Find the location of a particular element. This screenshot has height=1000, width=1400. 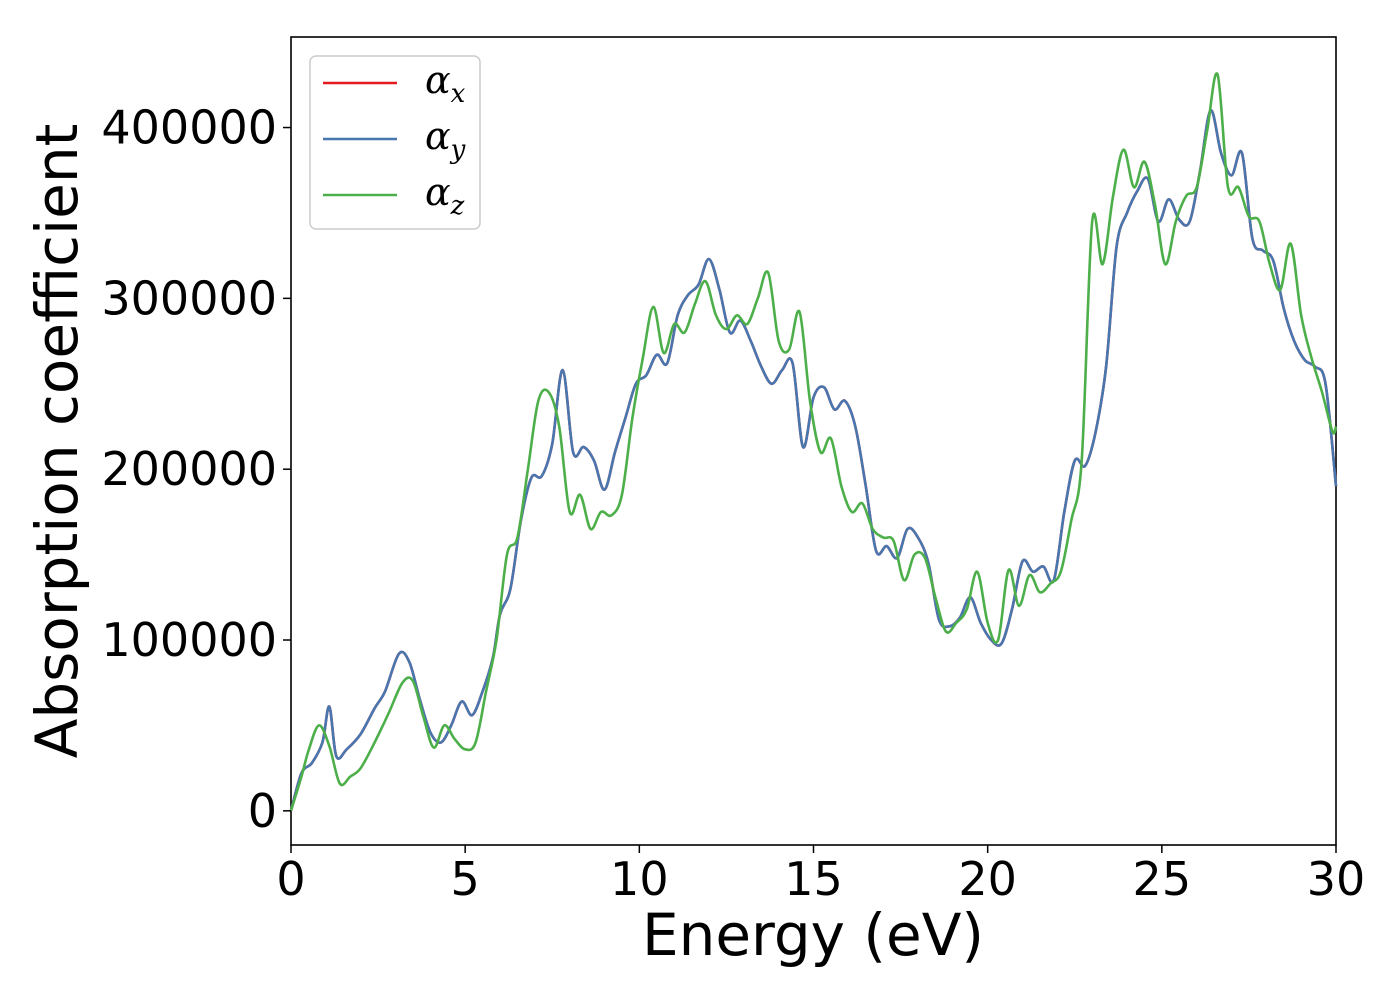

x-ticks: 0 5 10 15 20 25 30 is located at coordinates (820, 875).